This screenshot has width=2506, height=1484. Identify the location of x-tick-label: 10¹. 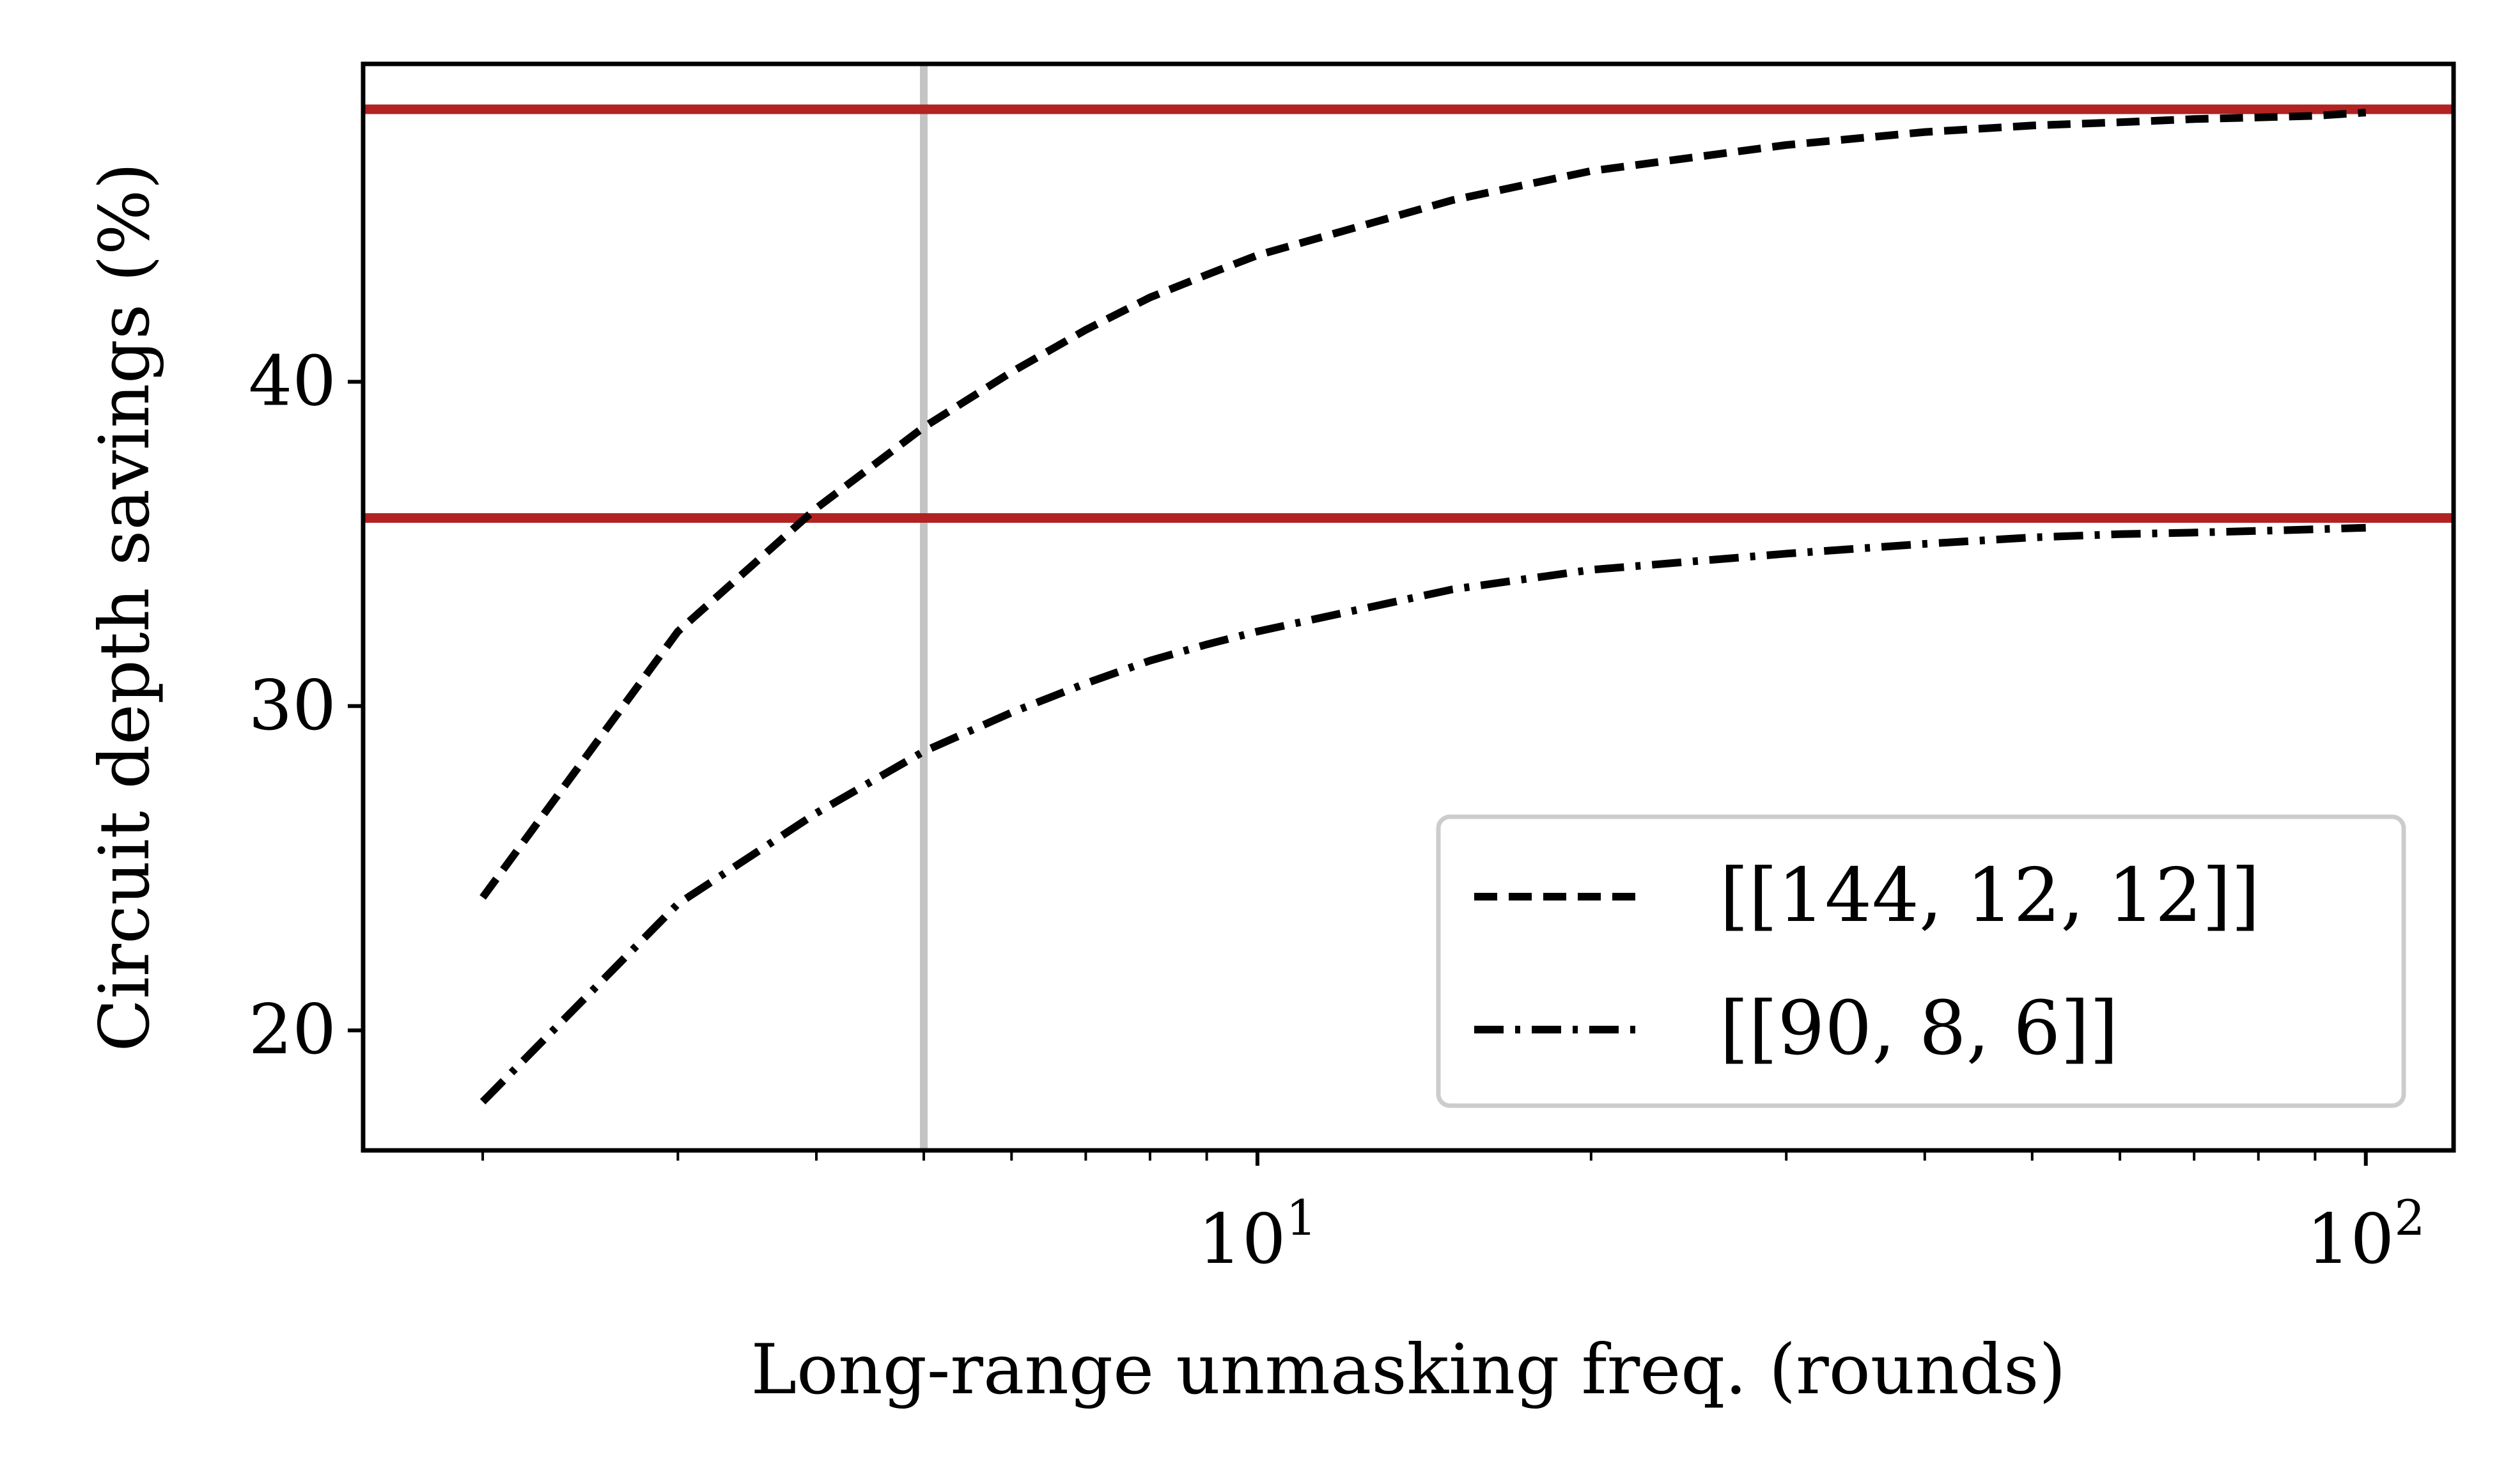
(1257, 1234).